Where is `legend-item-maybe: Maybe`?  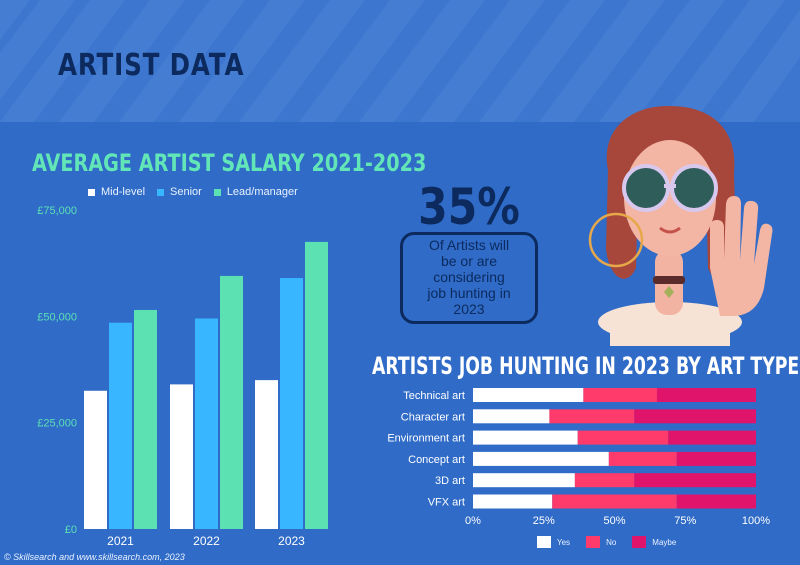
legend-item-maybe: Maybe is located at coordinates (654, 542).